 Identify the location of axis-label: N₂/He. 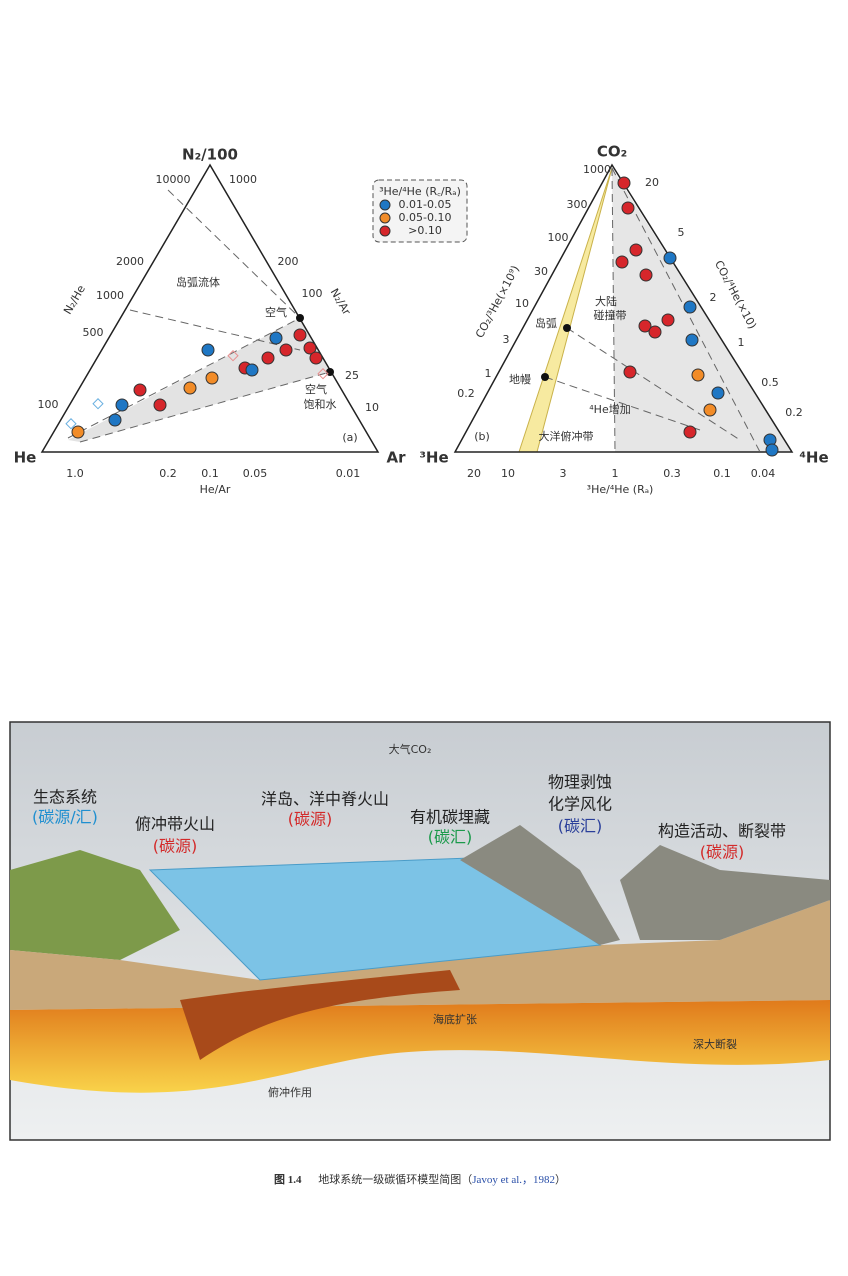
(74, 300).